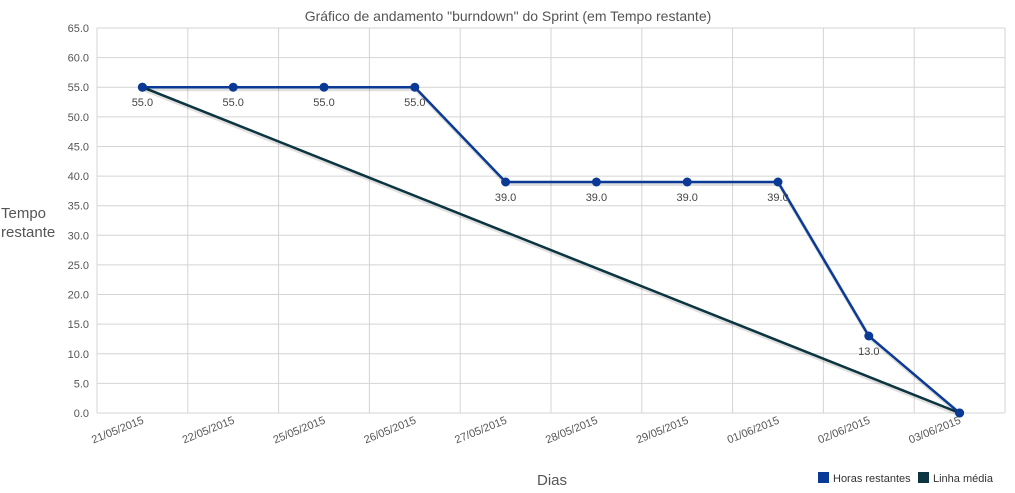 Image resolution: width=1015 pixels, height=493 pixels. What do you see at coordinates (78, 88) in the screenshot?
I see `y-tick-label: 55.0` at bounding box center [78, 88].